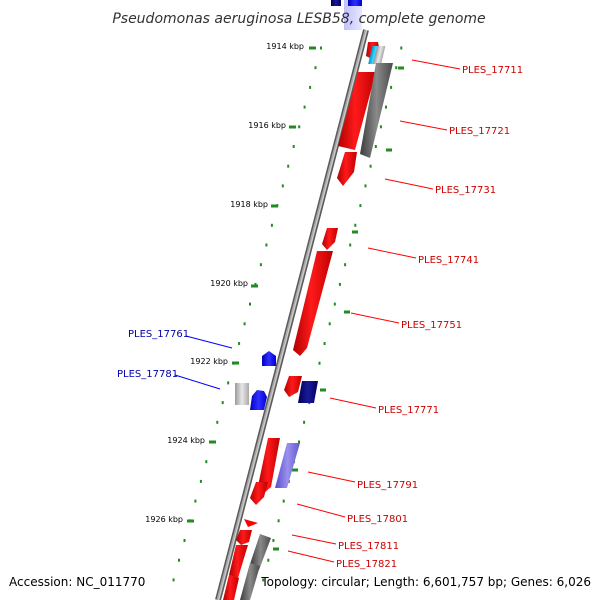 The height and width of the screenshot is (600, 600). Describe the element at coordinates (147, 374) in the screenshot. I see `gene-label: PLES_17781` at that location.